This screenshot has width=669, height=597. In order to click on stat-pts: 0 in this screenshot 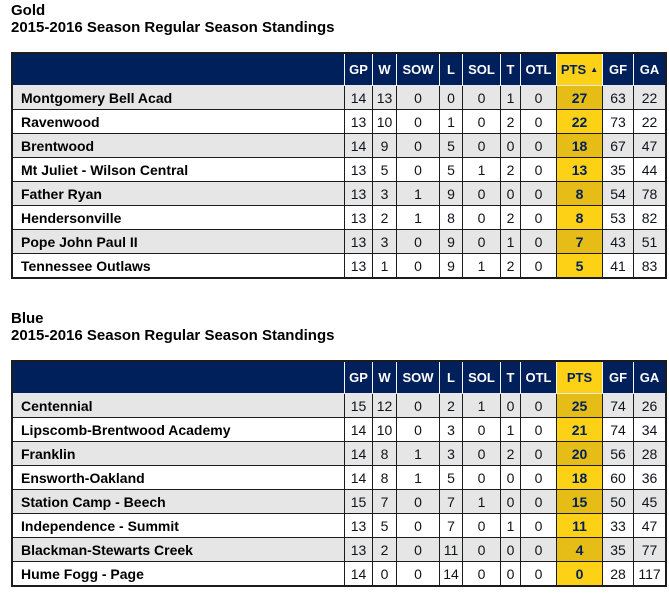, I will do `click(579, 574)`.